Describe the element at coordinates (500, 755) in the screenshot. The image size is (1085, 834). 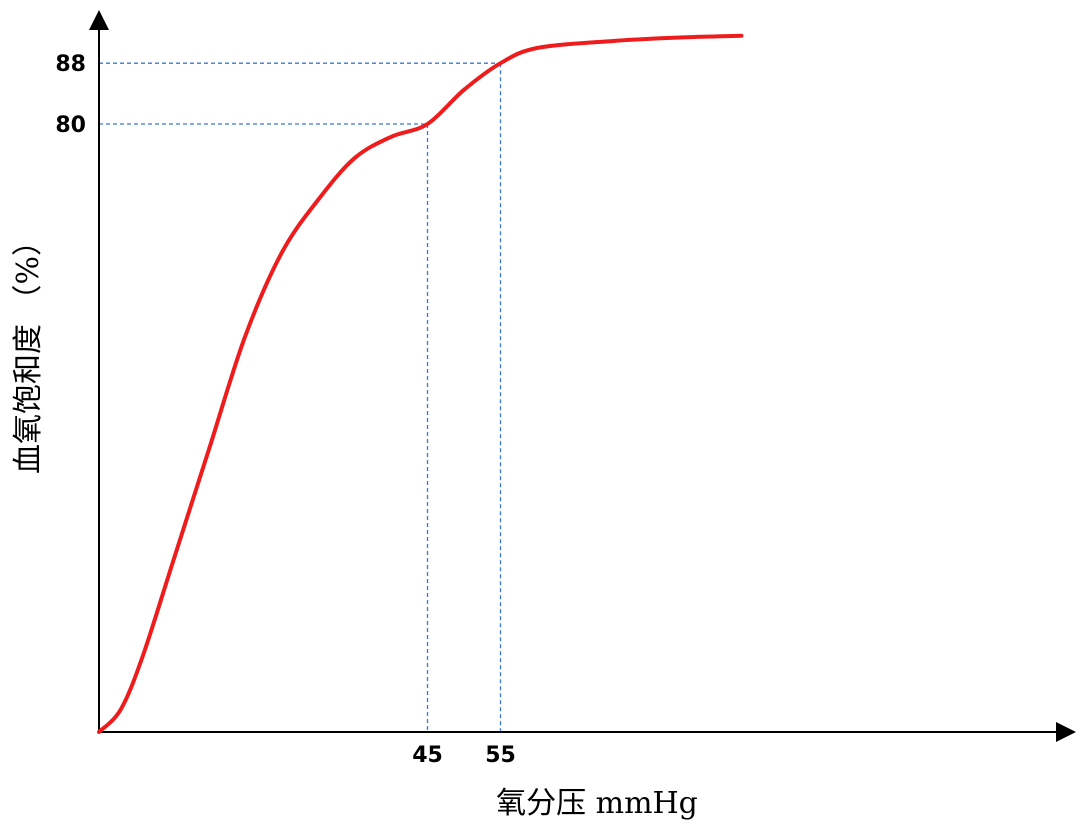
I see `x-tick-label-55: 55` at that location.